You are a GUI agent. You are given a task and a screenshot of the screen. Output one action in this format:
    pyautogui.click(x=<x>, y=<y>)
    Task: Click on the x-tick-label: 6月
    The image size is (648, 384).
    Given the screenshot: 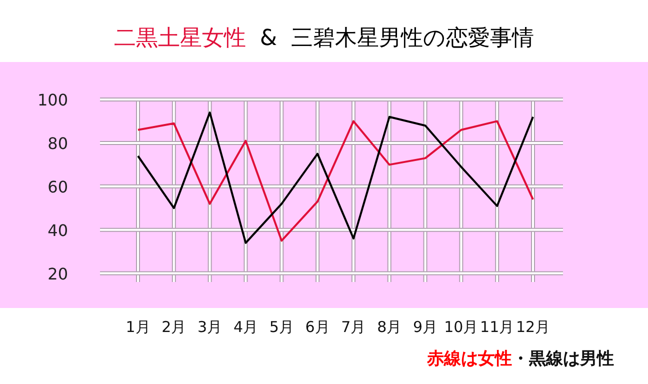 What is the action you would take?
    pyautogui.click(x=317, y=327)
    